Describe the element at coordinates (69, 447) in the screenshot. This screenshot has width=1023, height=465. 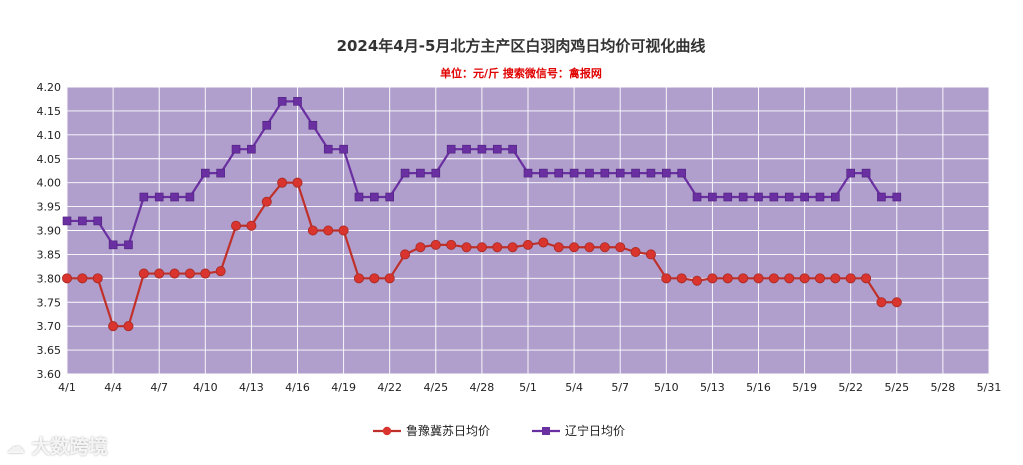
I see `watermark-text: 大数跨境` at that location.